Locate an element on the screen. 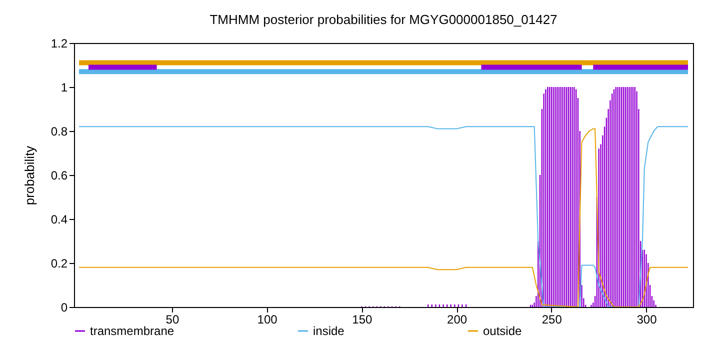 This screenshot has width=720, height=352. x-tick-label: 150 is located at coordinates (362, 319).